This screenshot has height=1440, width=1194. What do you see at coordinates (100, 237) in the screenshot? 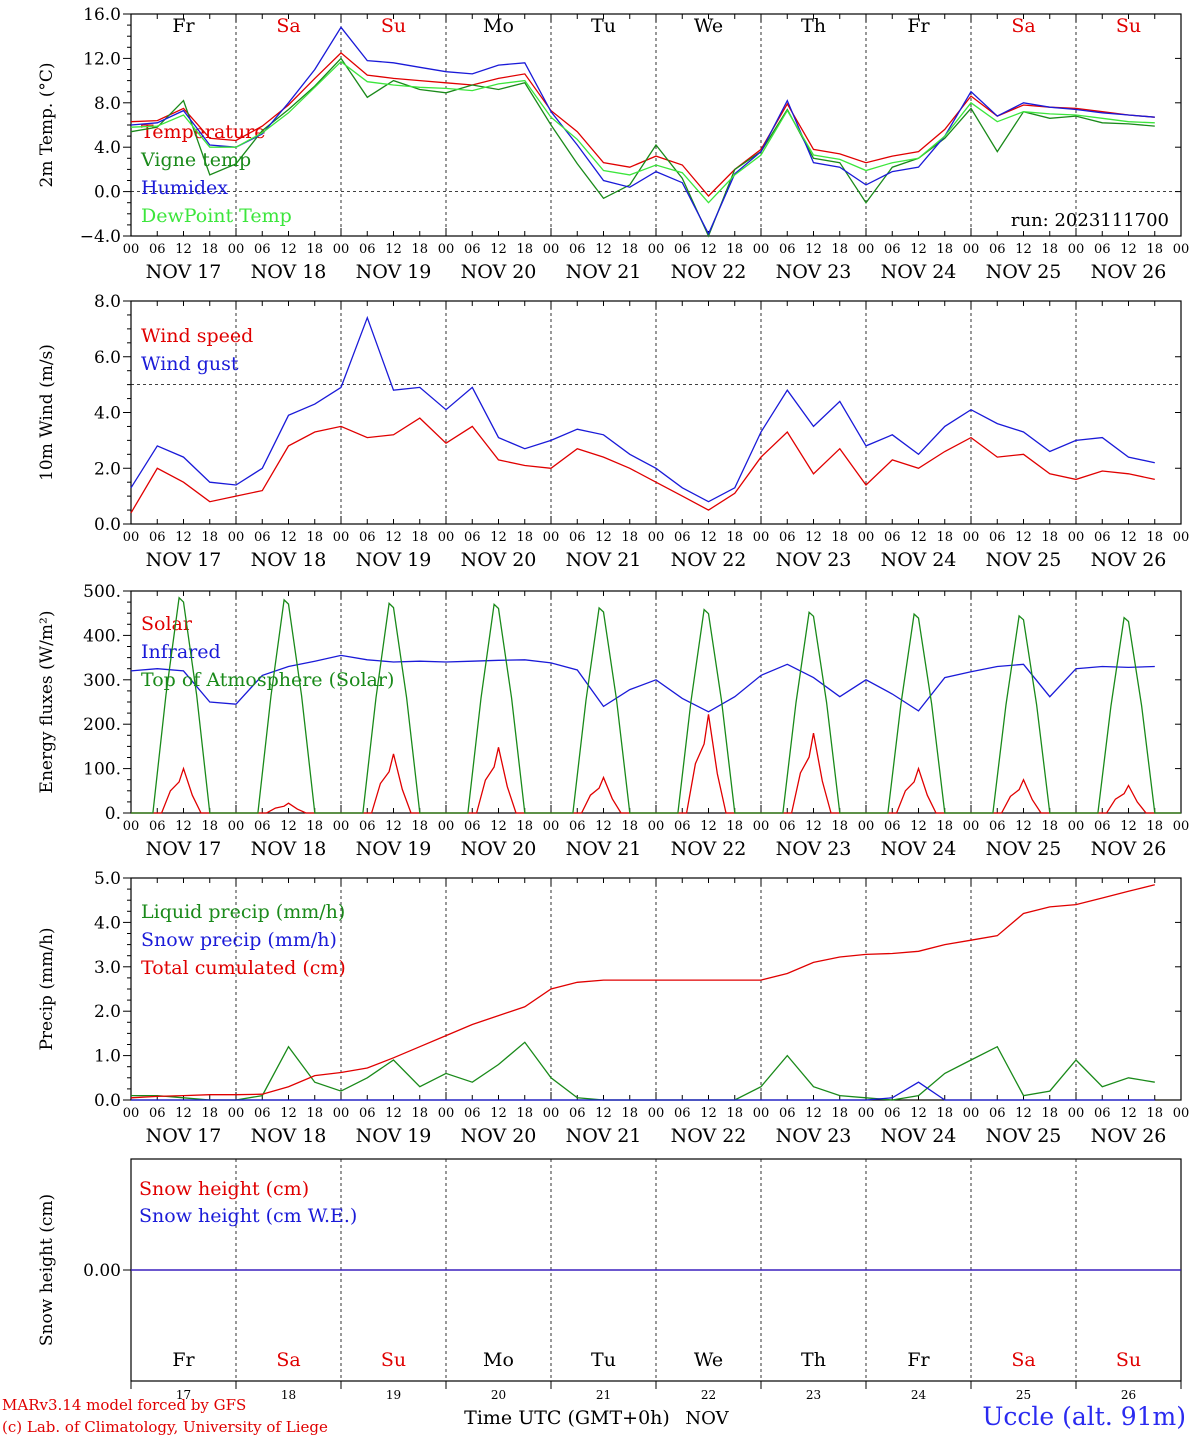
I see `y-tick-label: −4.0` at bounding box center [100, 237].